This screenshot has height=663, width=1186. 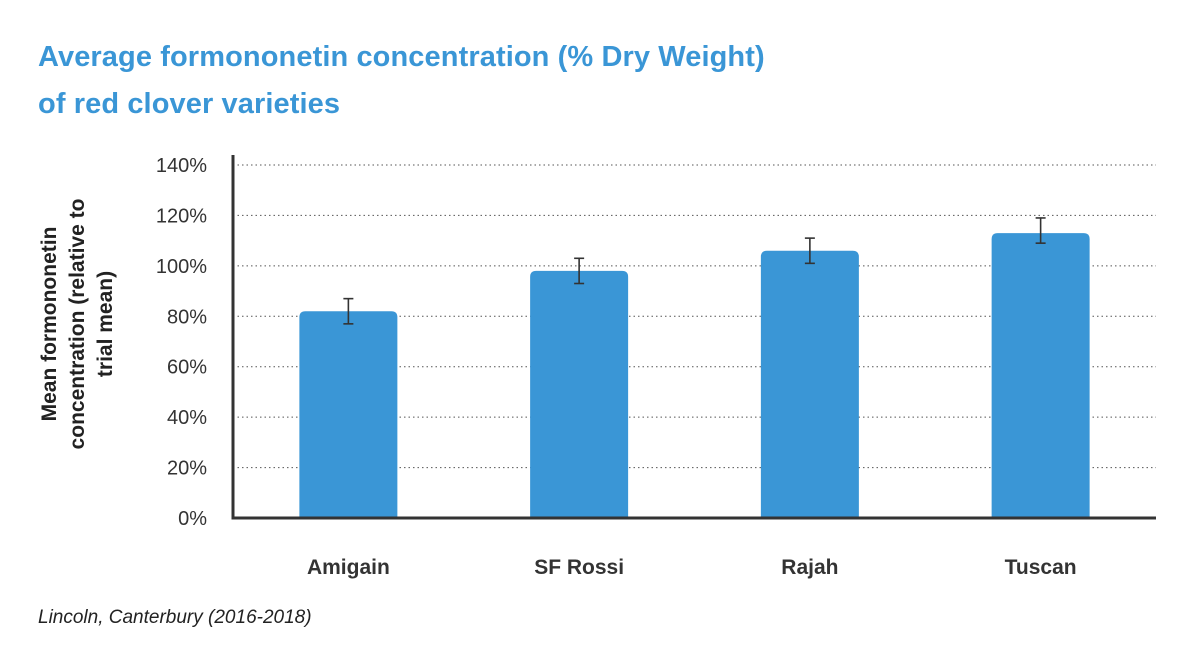 I want to click on x-category-label: Rajah, so click(x=809, y=567).